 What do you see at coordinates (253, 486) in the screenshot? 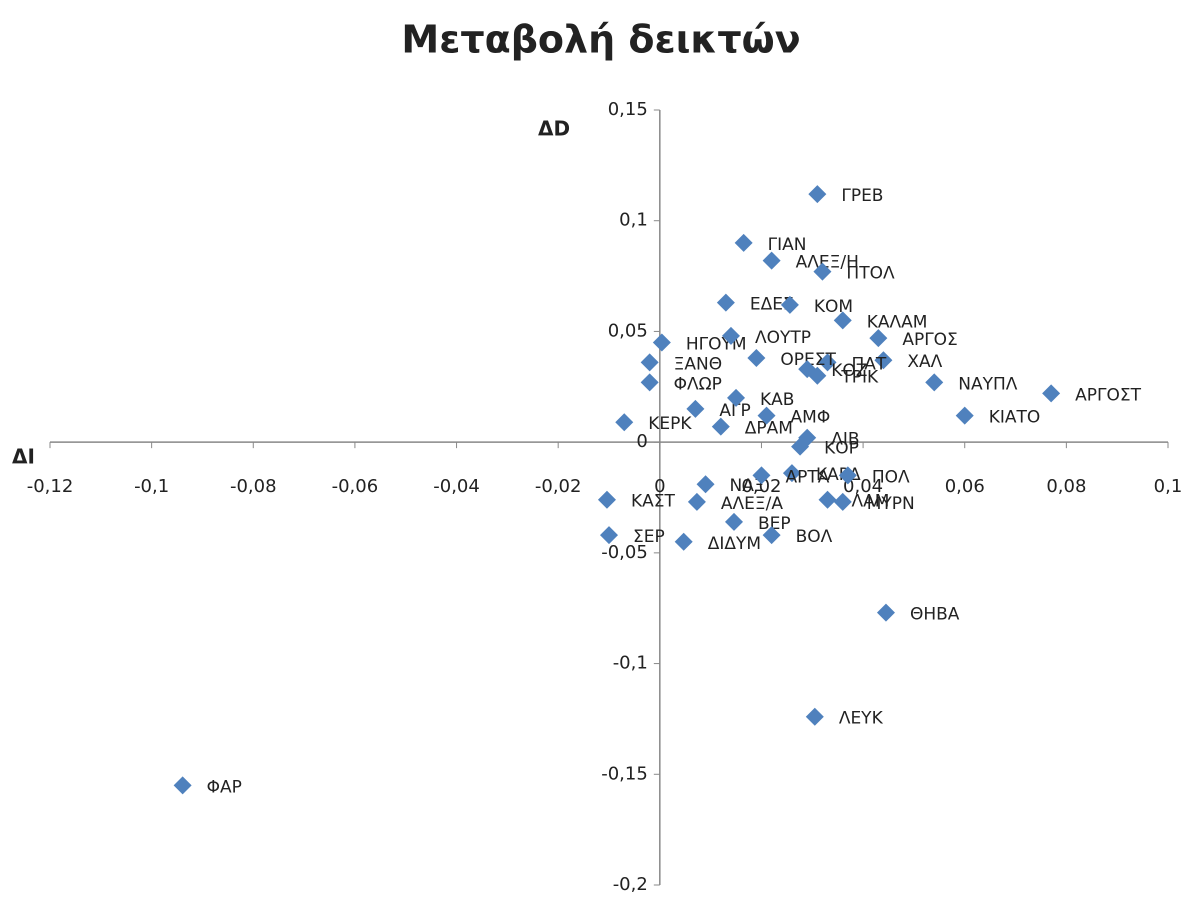
I see `x-tick-label: -0,08` at bounding box center [253, 486].